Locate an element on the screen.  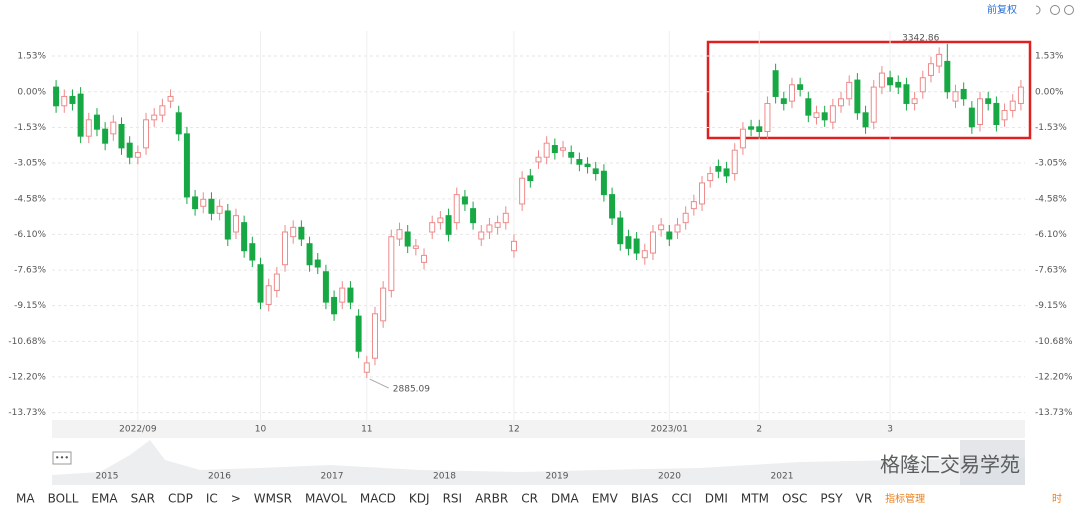
indicator-tab: DMA is located at coordinates (565, 499).